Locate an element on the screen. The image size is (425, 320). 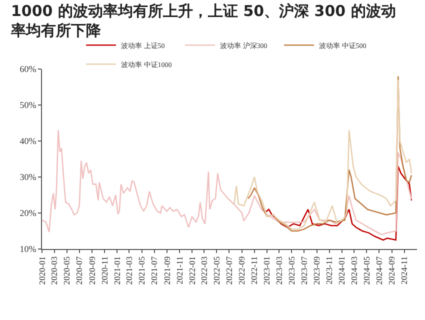
x-tick-label: 2022-05 is located at coordinates (216, 270).